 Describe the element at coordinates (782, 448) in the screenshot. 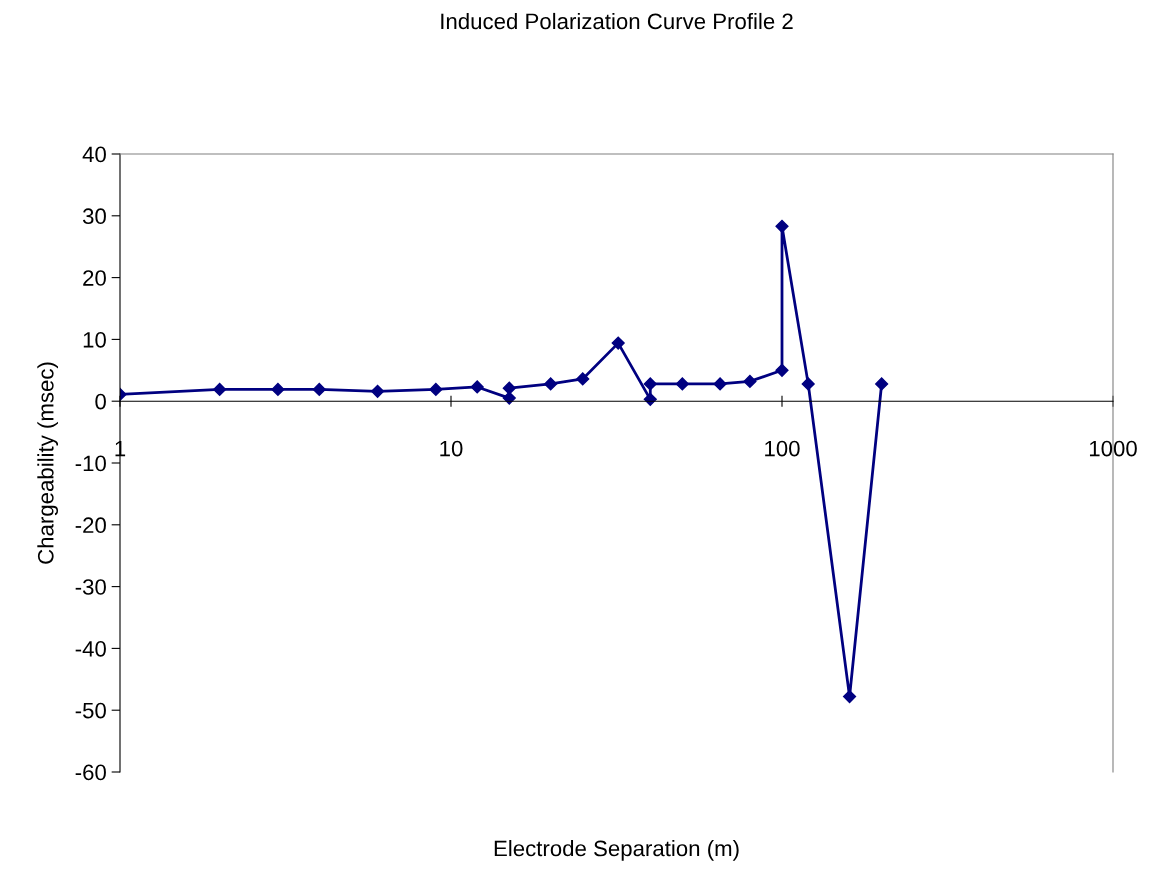

I see `x-tick-label: 100` at that location.